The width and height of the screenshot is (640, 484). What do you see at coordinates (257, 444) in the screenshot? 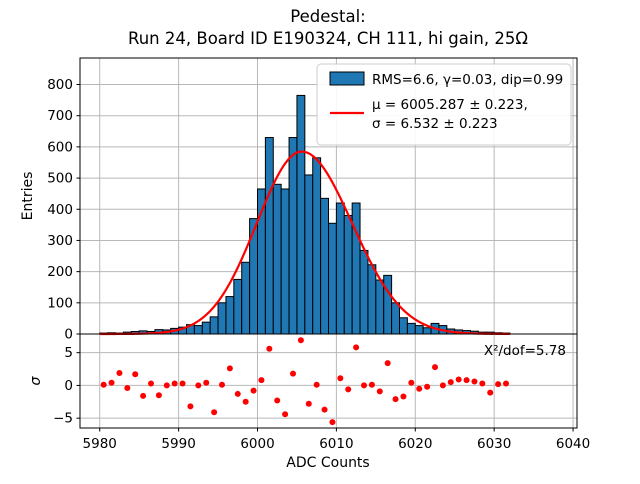
I see `x-tick-label: 6000` at bounding box center [257, 444].